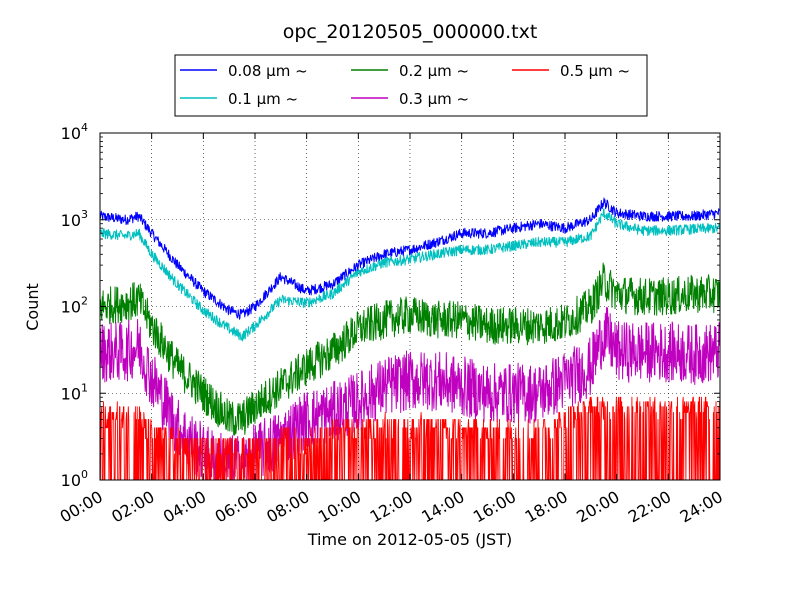 The height and width of the screenshot is (600, 800). I want to click on chart-title: opc_20120505_000000.txt, so click(410, 32).